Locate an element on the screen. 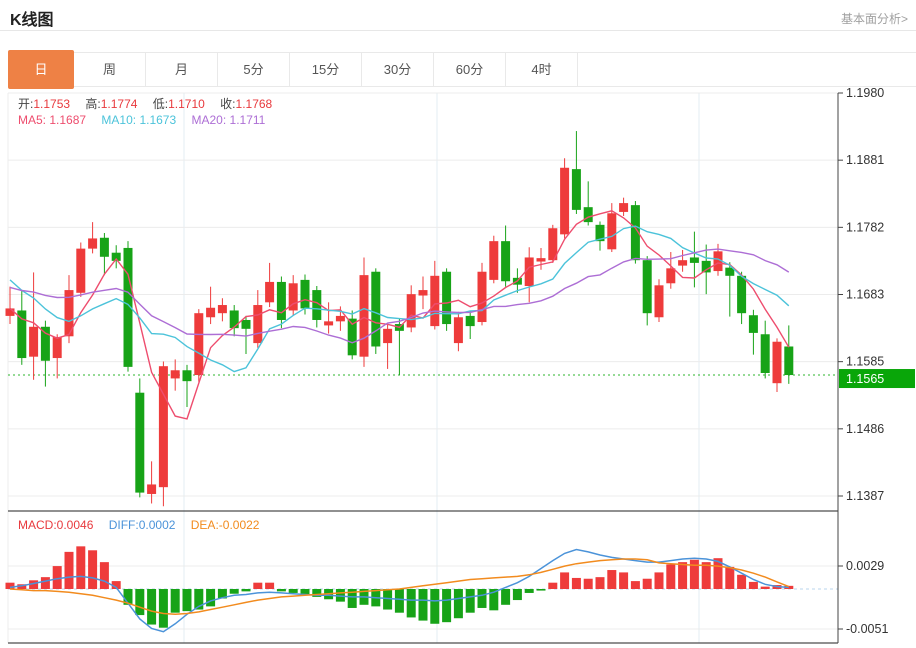  ma20-label: MA20: is located at coordinates (209, 120).